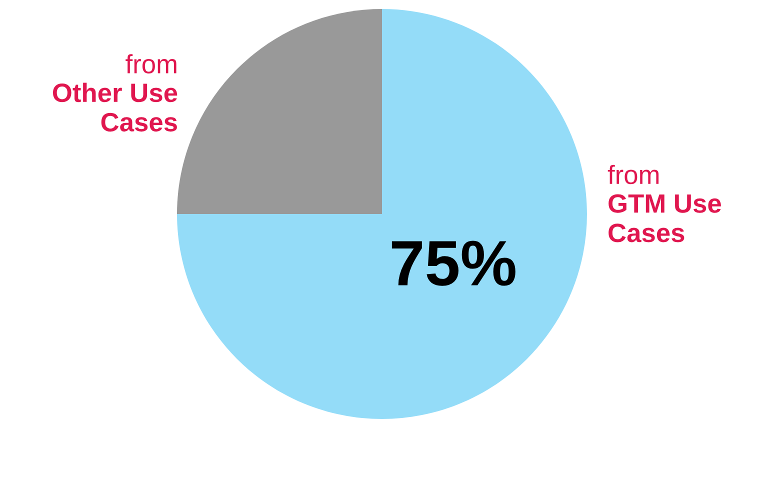  Describe the element at coordinates (115, 93) in the screenshot. I see `slice-label: from Other Use Cases` at that location.